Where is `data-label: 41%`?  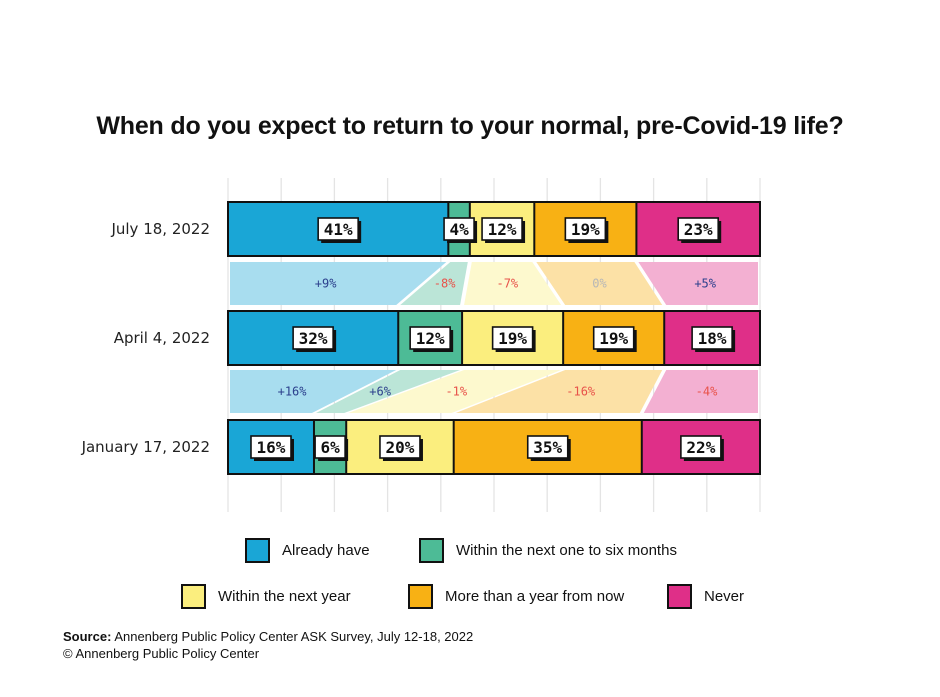
data-label: 41% is located at coordinates (338, 229).